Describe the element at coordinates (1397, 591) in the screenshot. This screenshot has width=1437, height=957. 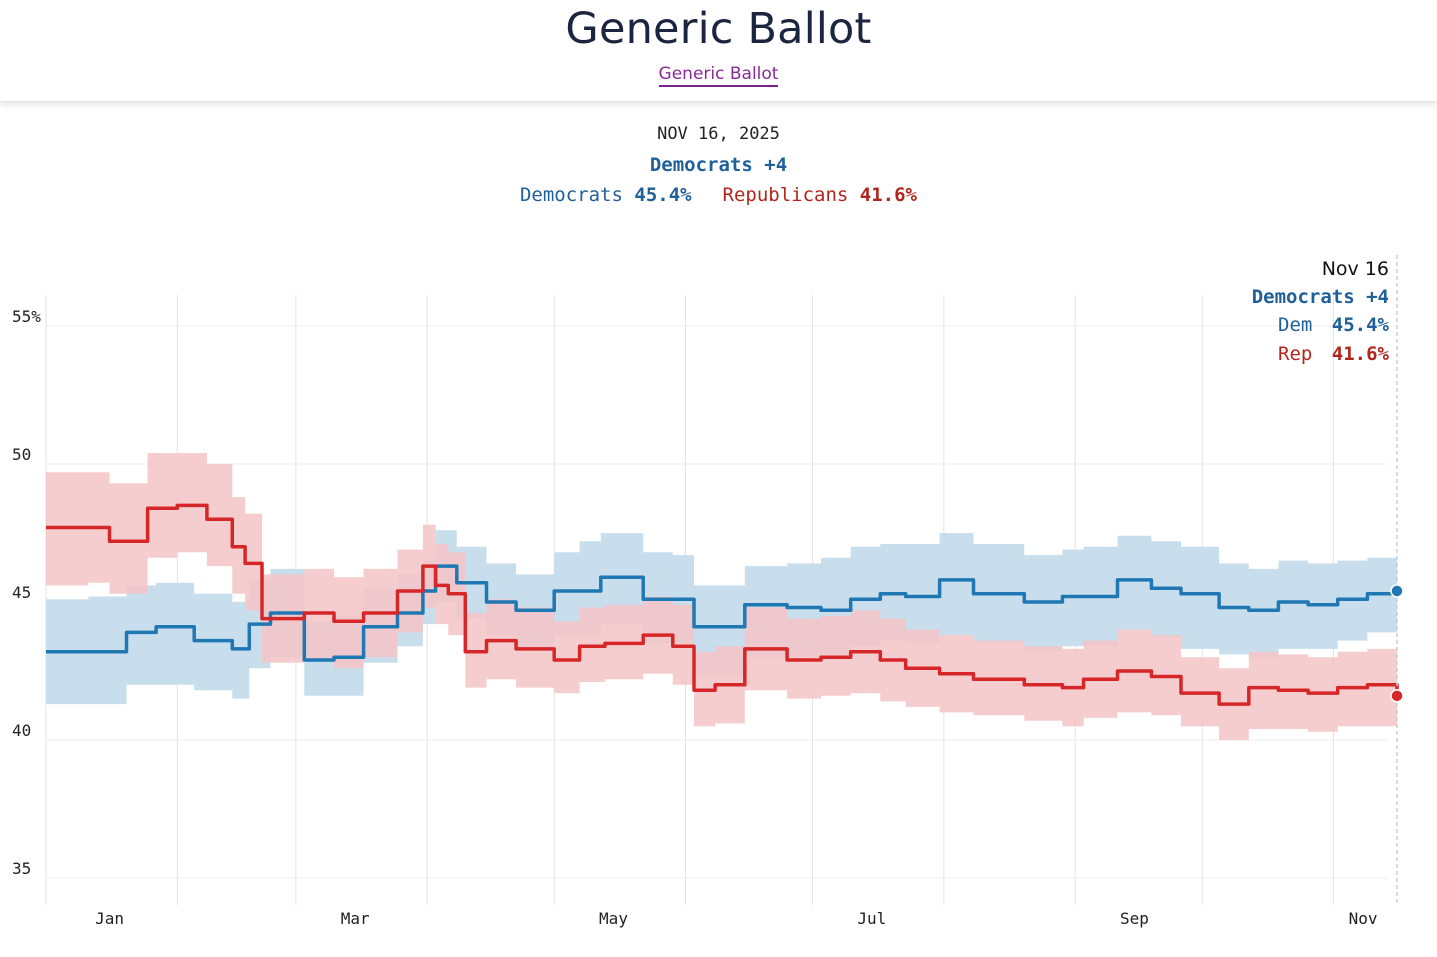
I see `endpoint-dem` at that location.